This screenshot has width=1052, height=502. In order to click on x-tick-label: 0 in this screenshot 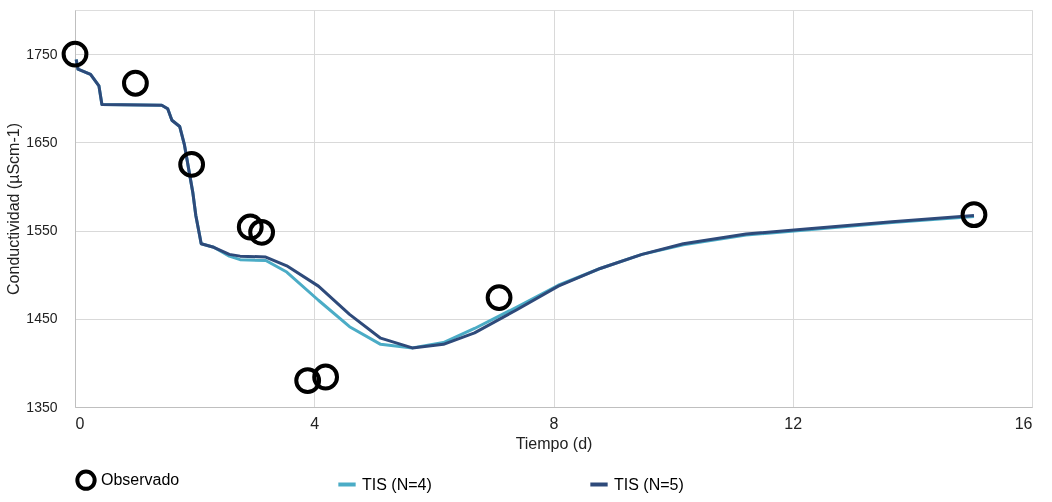, I will do `click(80, 423)`.